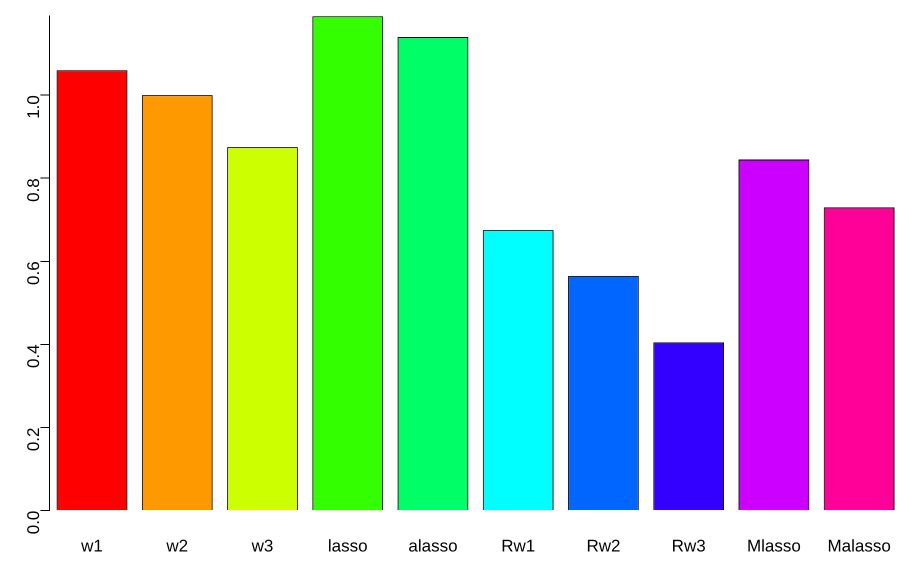  I want to click on y-tick-label: 0.6, so click(34, 273).